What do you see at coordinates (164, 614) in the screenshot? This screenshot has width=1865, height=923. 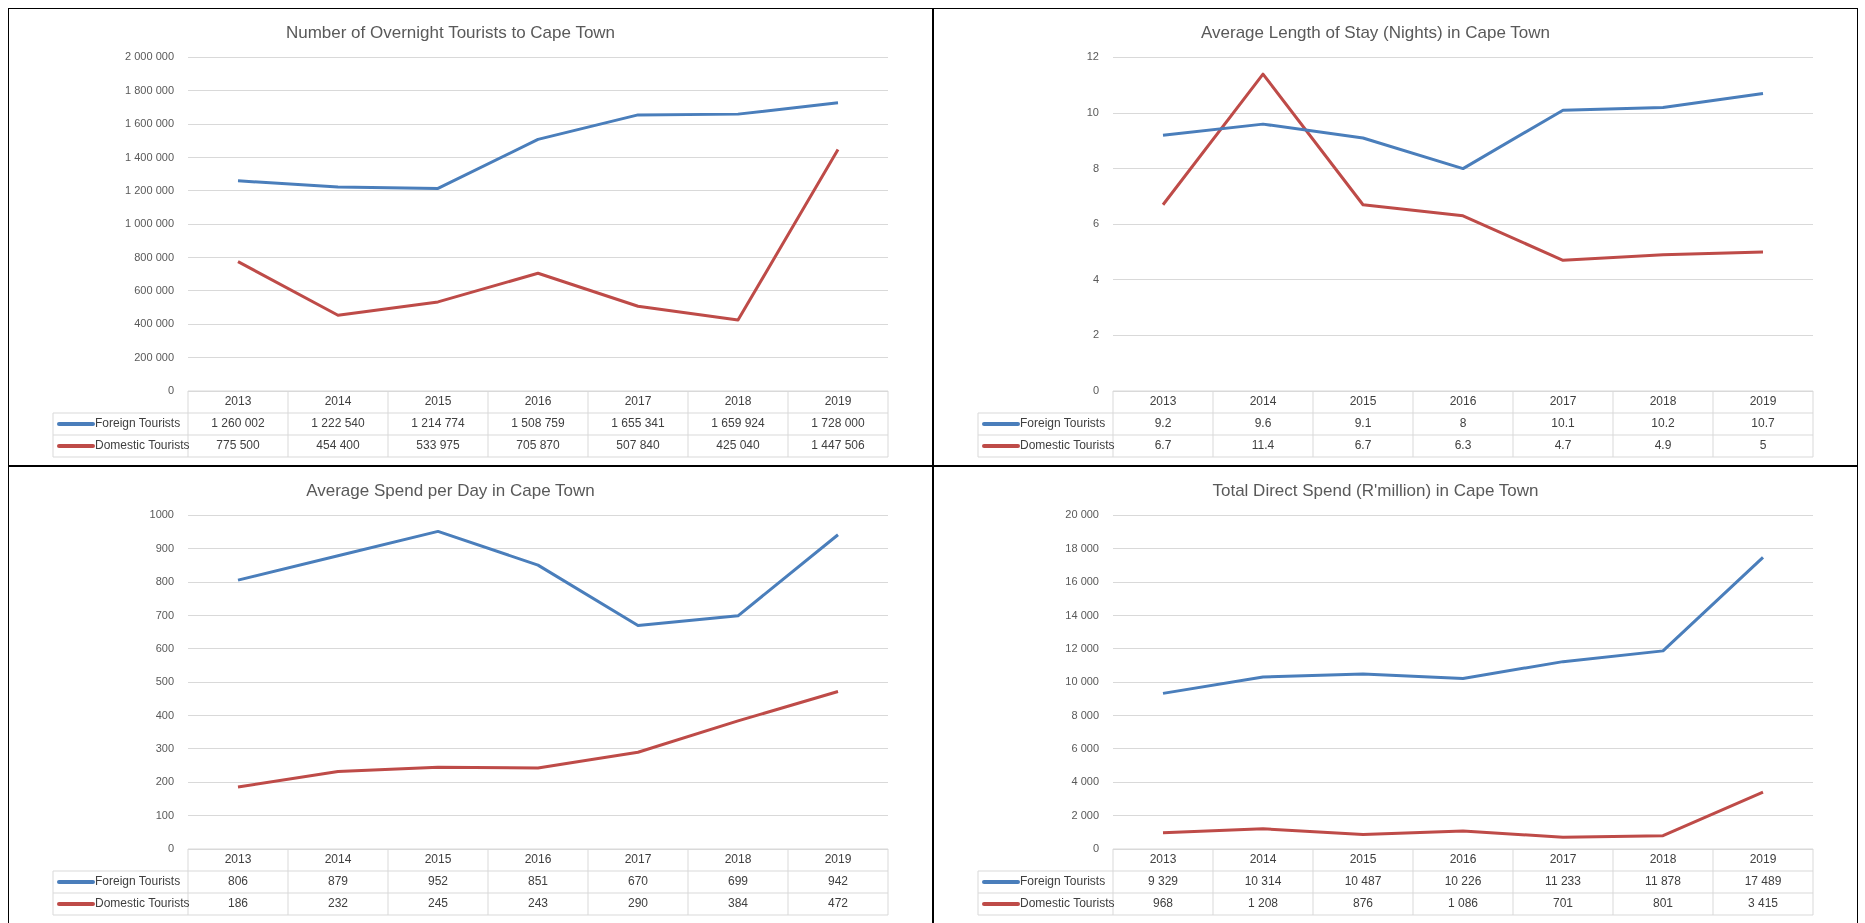 I see `y-tick-label: 700` at bounding box center [164, 614].